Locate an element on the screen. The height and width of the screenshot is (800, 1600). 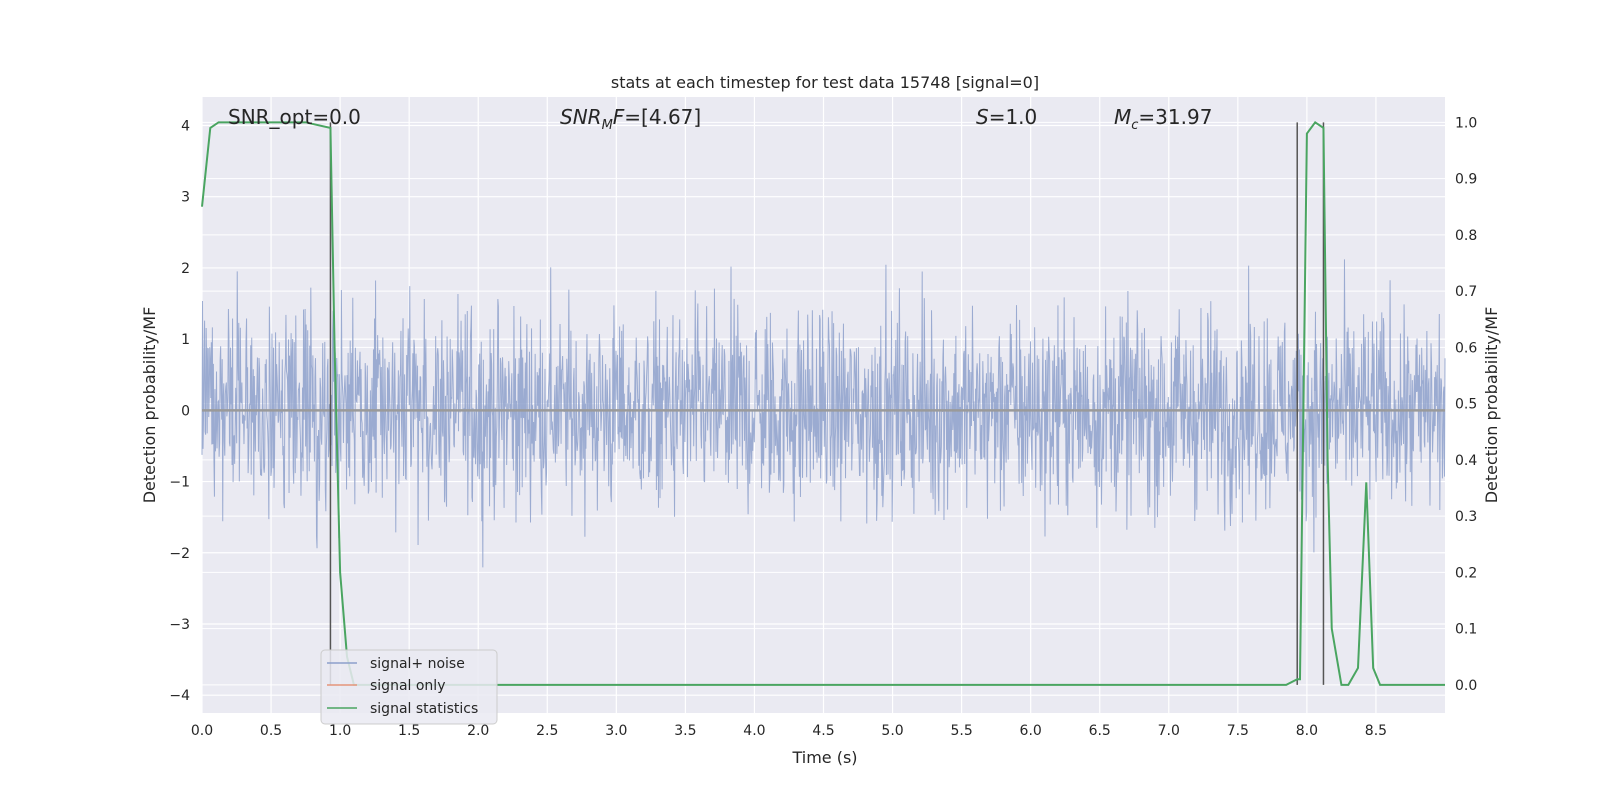
annotation-mc: Mc=31.97 is located at coordinates (1163, 119).